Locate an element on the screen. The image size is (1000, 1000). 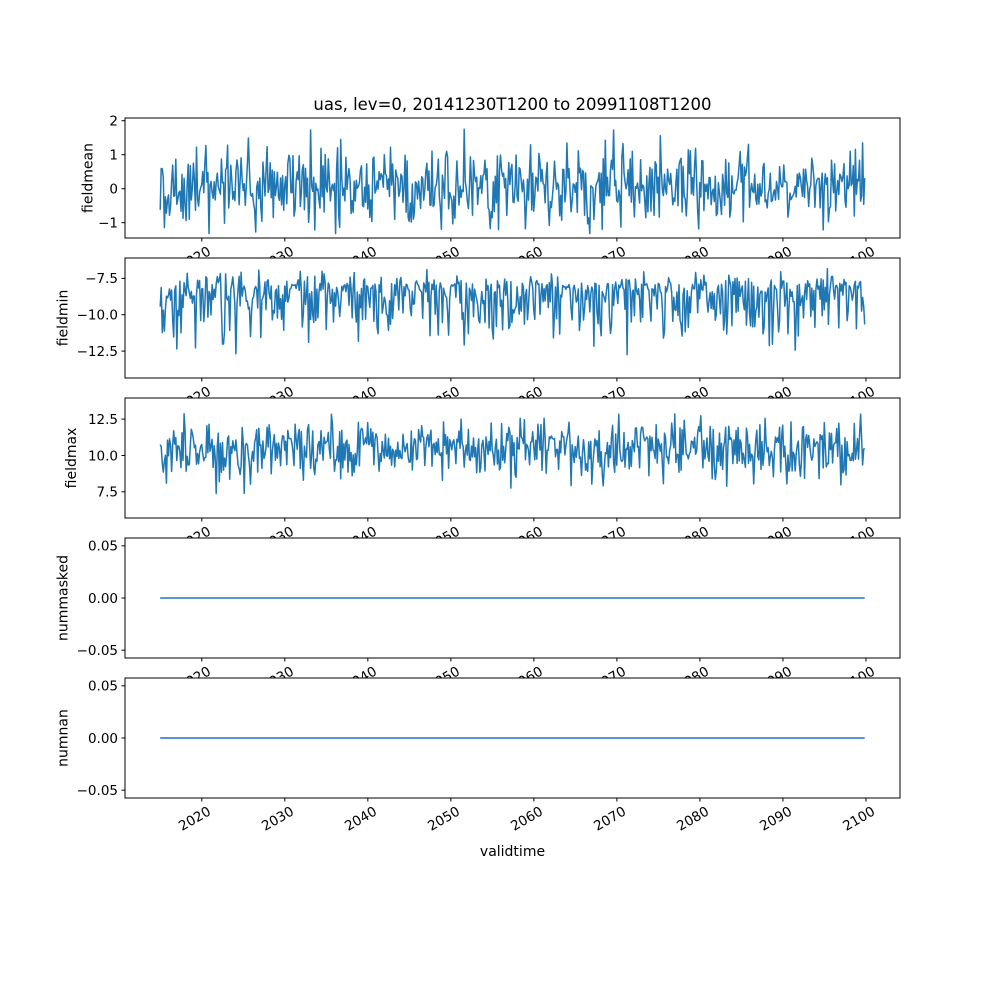
y-tick-label: 2 is located at coordinates (113, 122).